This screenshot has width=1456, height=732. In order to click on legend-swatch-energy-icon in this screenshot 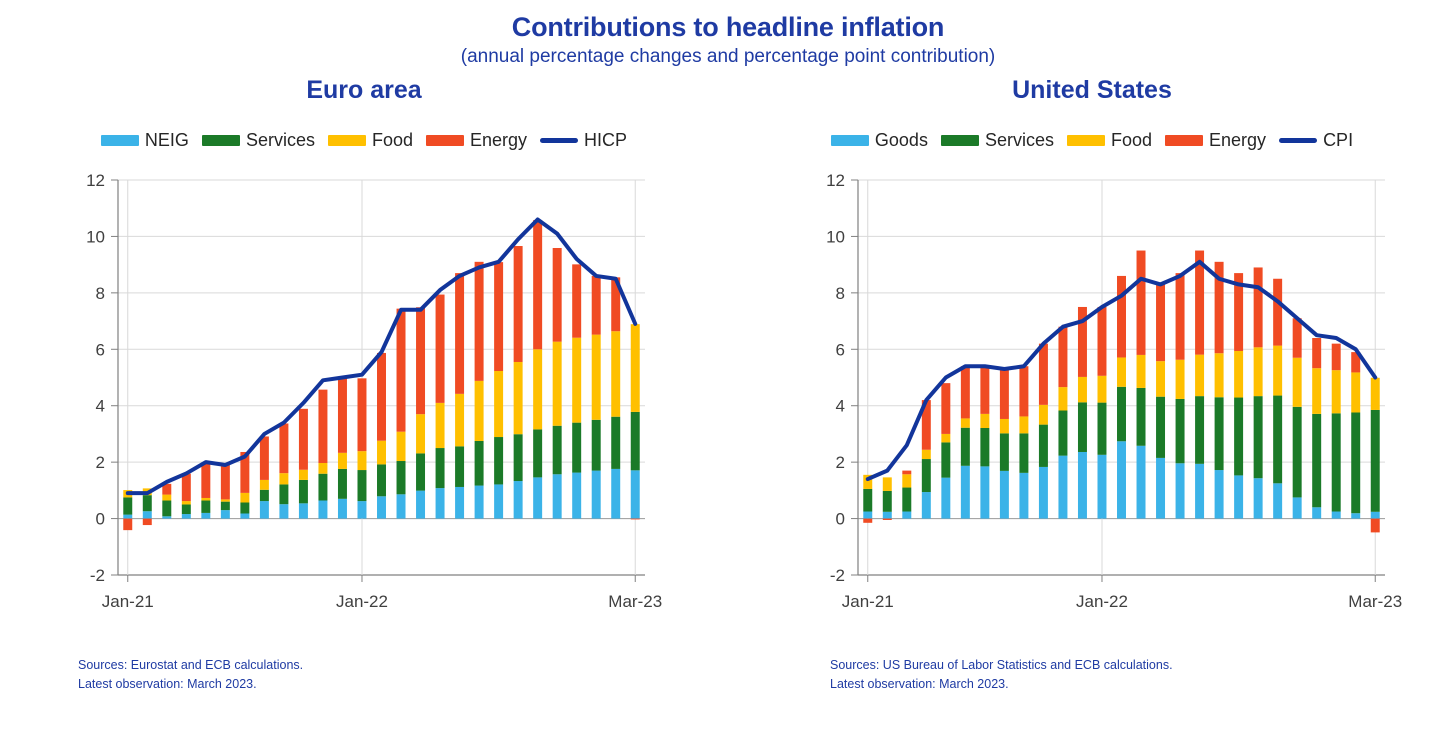, I will do `click(1184, 140)`.